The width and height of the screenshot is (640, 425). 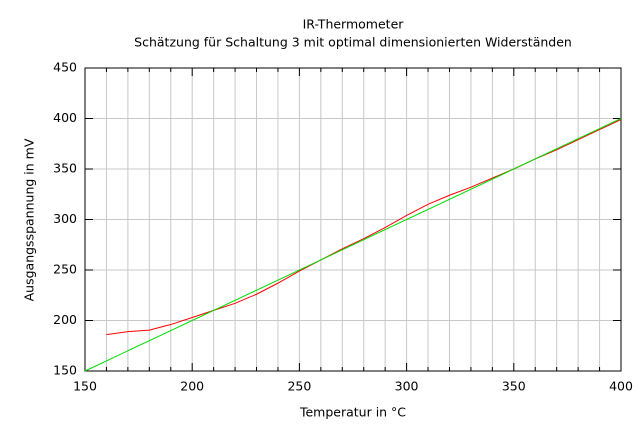 I want to click on y-tick-label: 450, so click(x=65, y=67).